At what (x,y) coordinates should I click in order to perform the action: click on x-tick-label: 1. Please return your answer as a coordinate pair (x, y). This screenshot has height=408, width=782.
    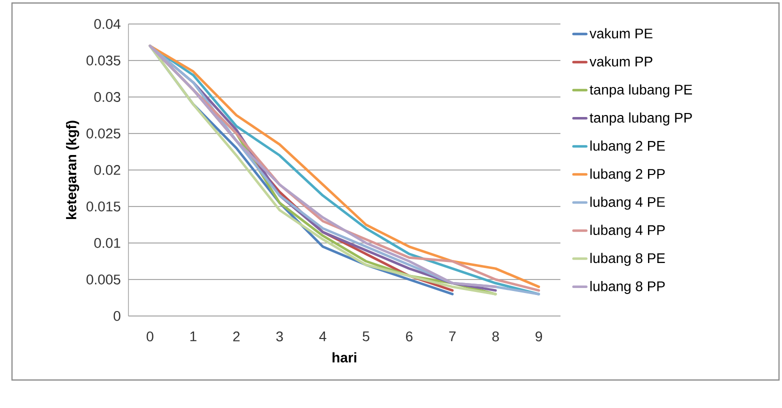
    Looking at the image, I should click on (193, 337).